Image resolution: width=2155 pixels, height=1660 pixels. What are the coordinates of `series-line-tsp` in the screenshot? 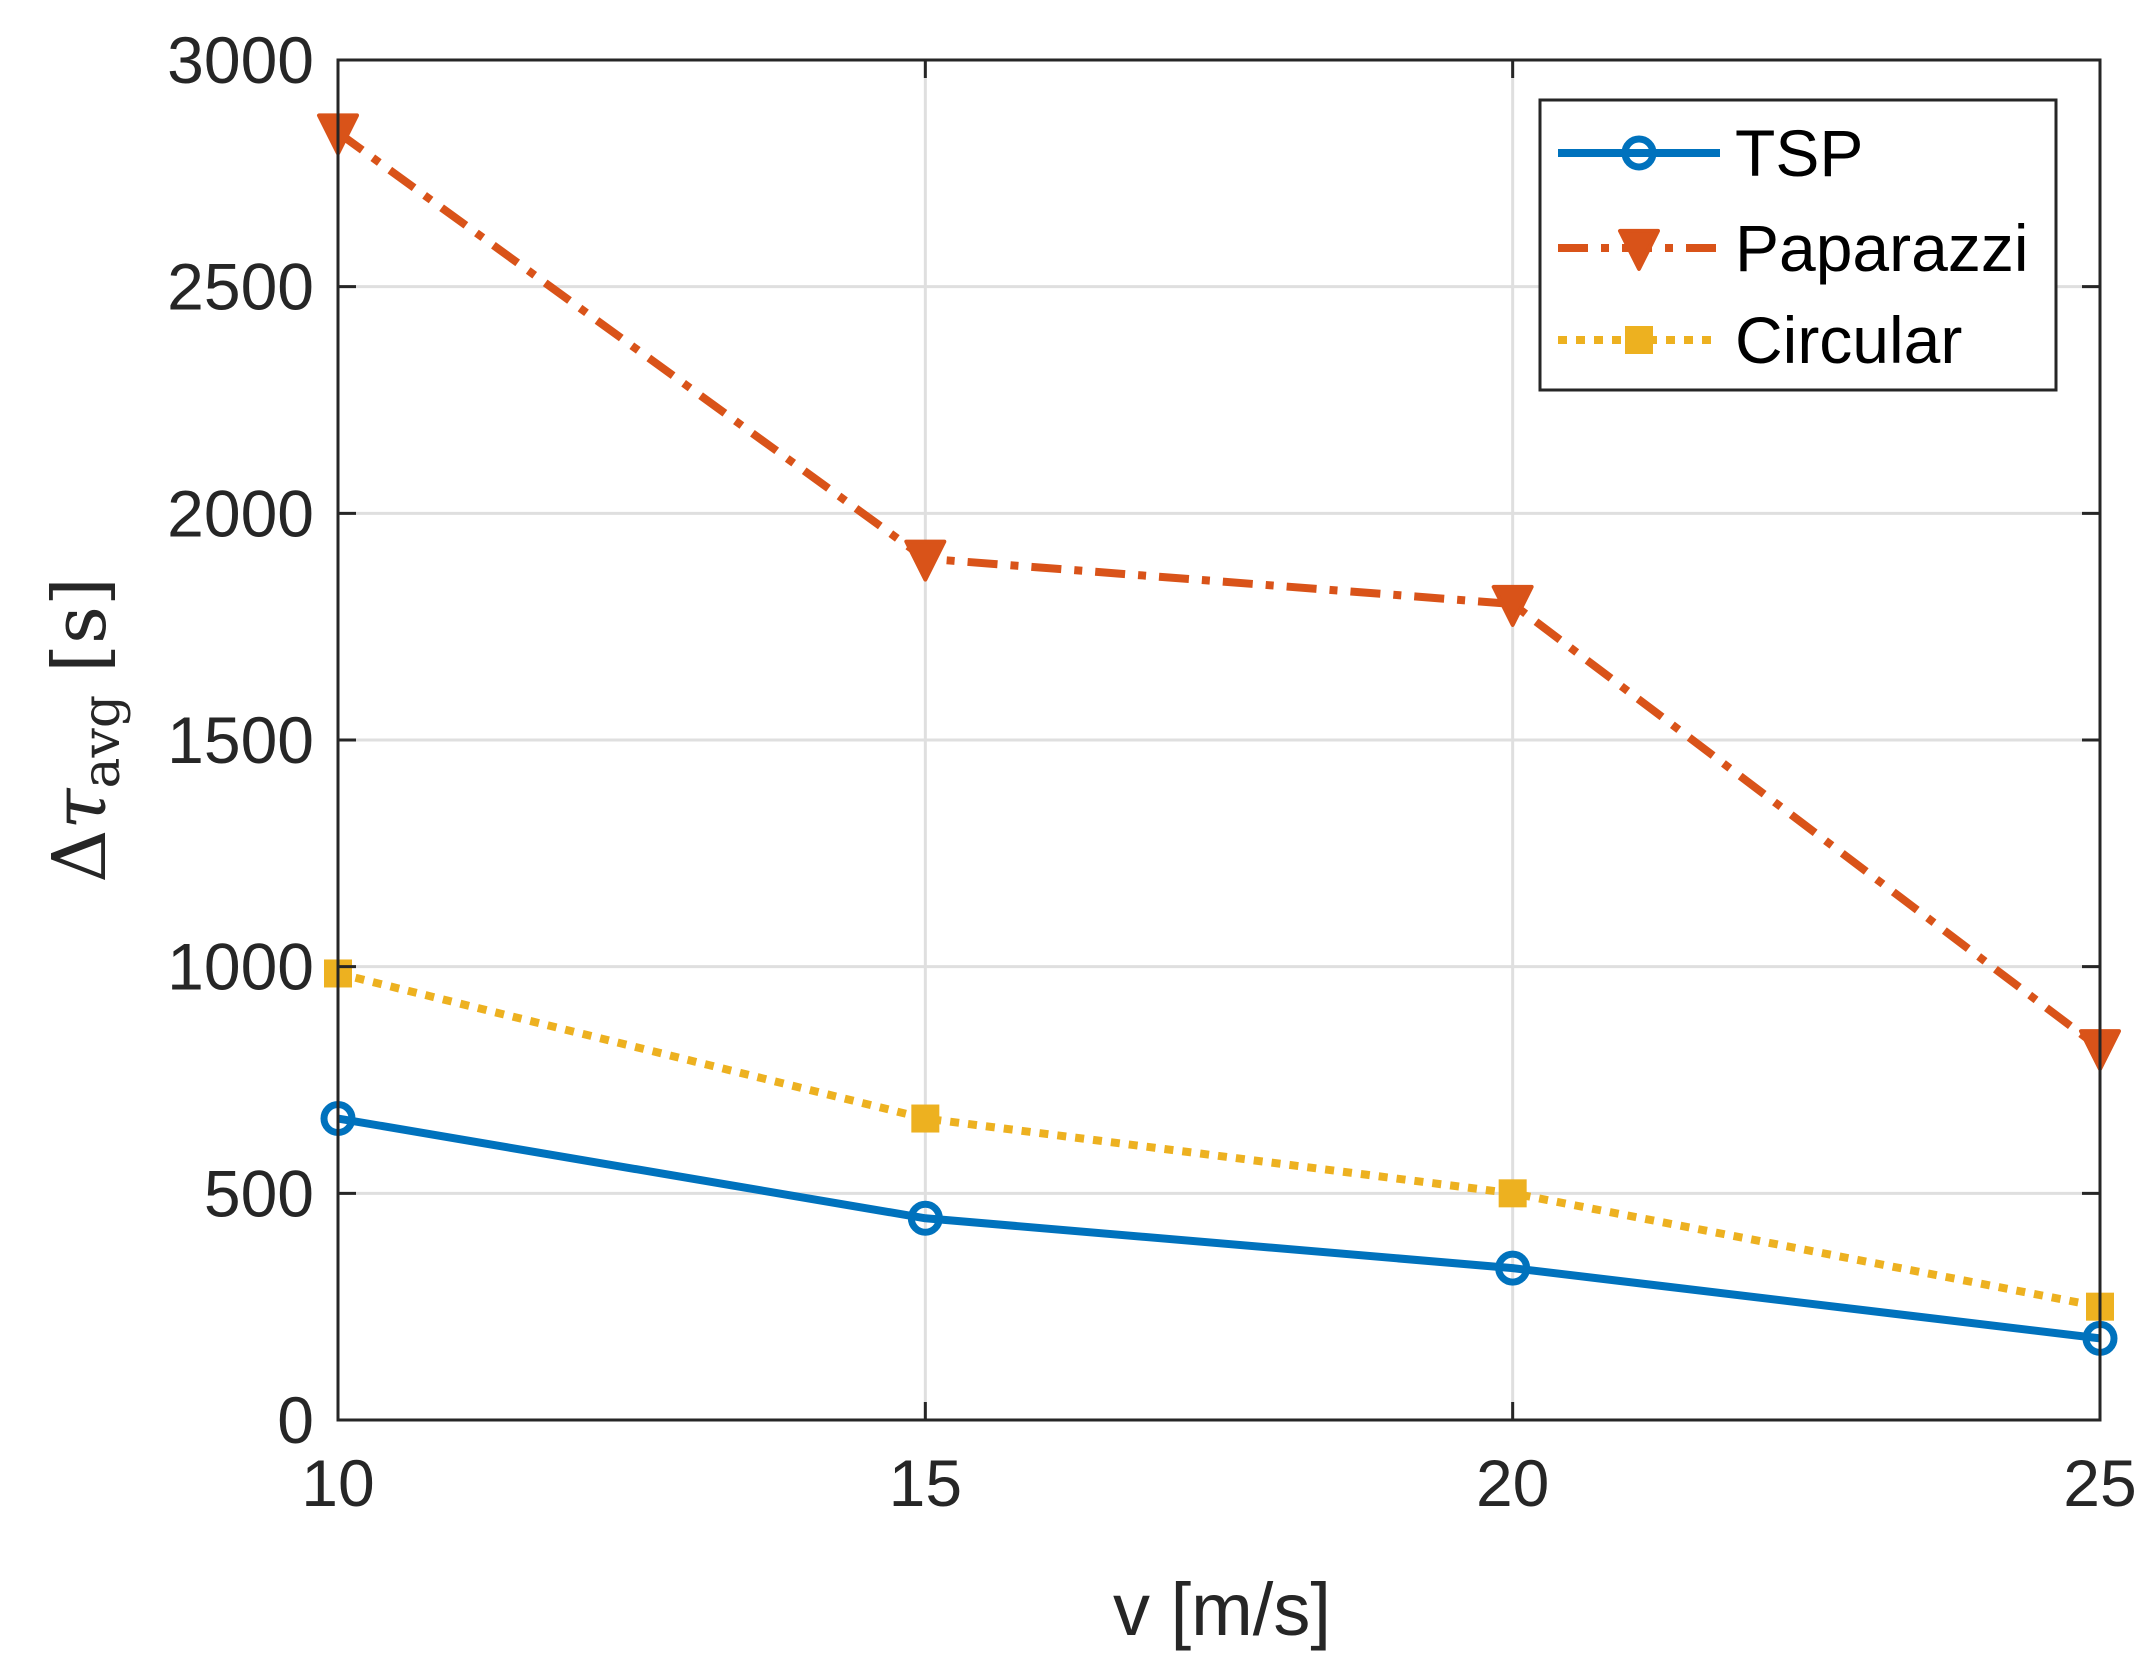 It's located at (1219, 1228).